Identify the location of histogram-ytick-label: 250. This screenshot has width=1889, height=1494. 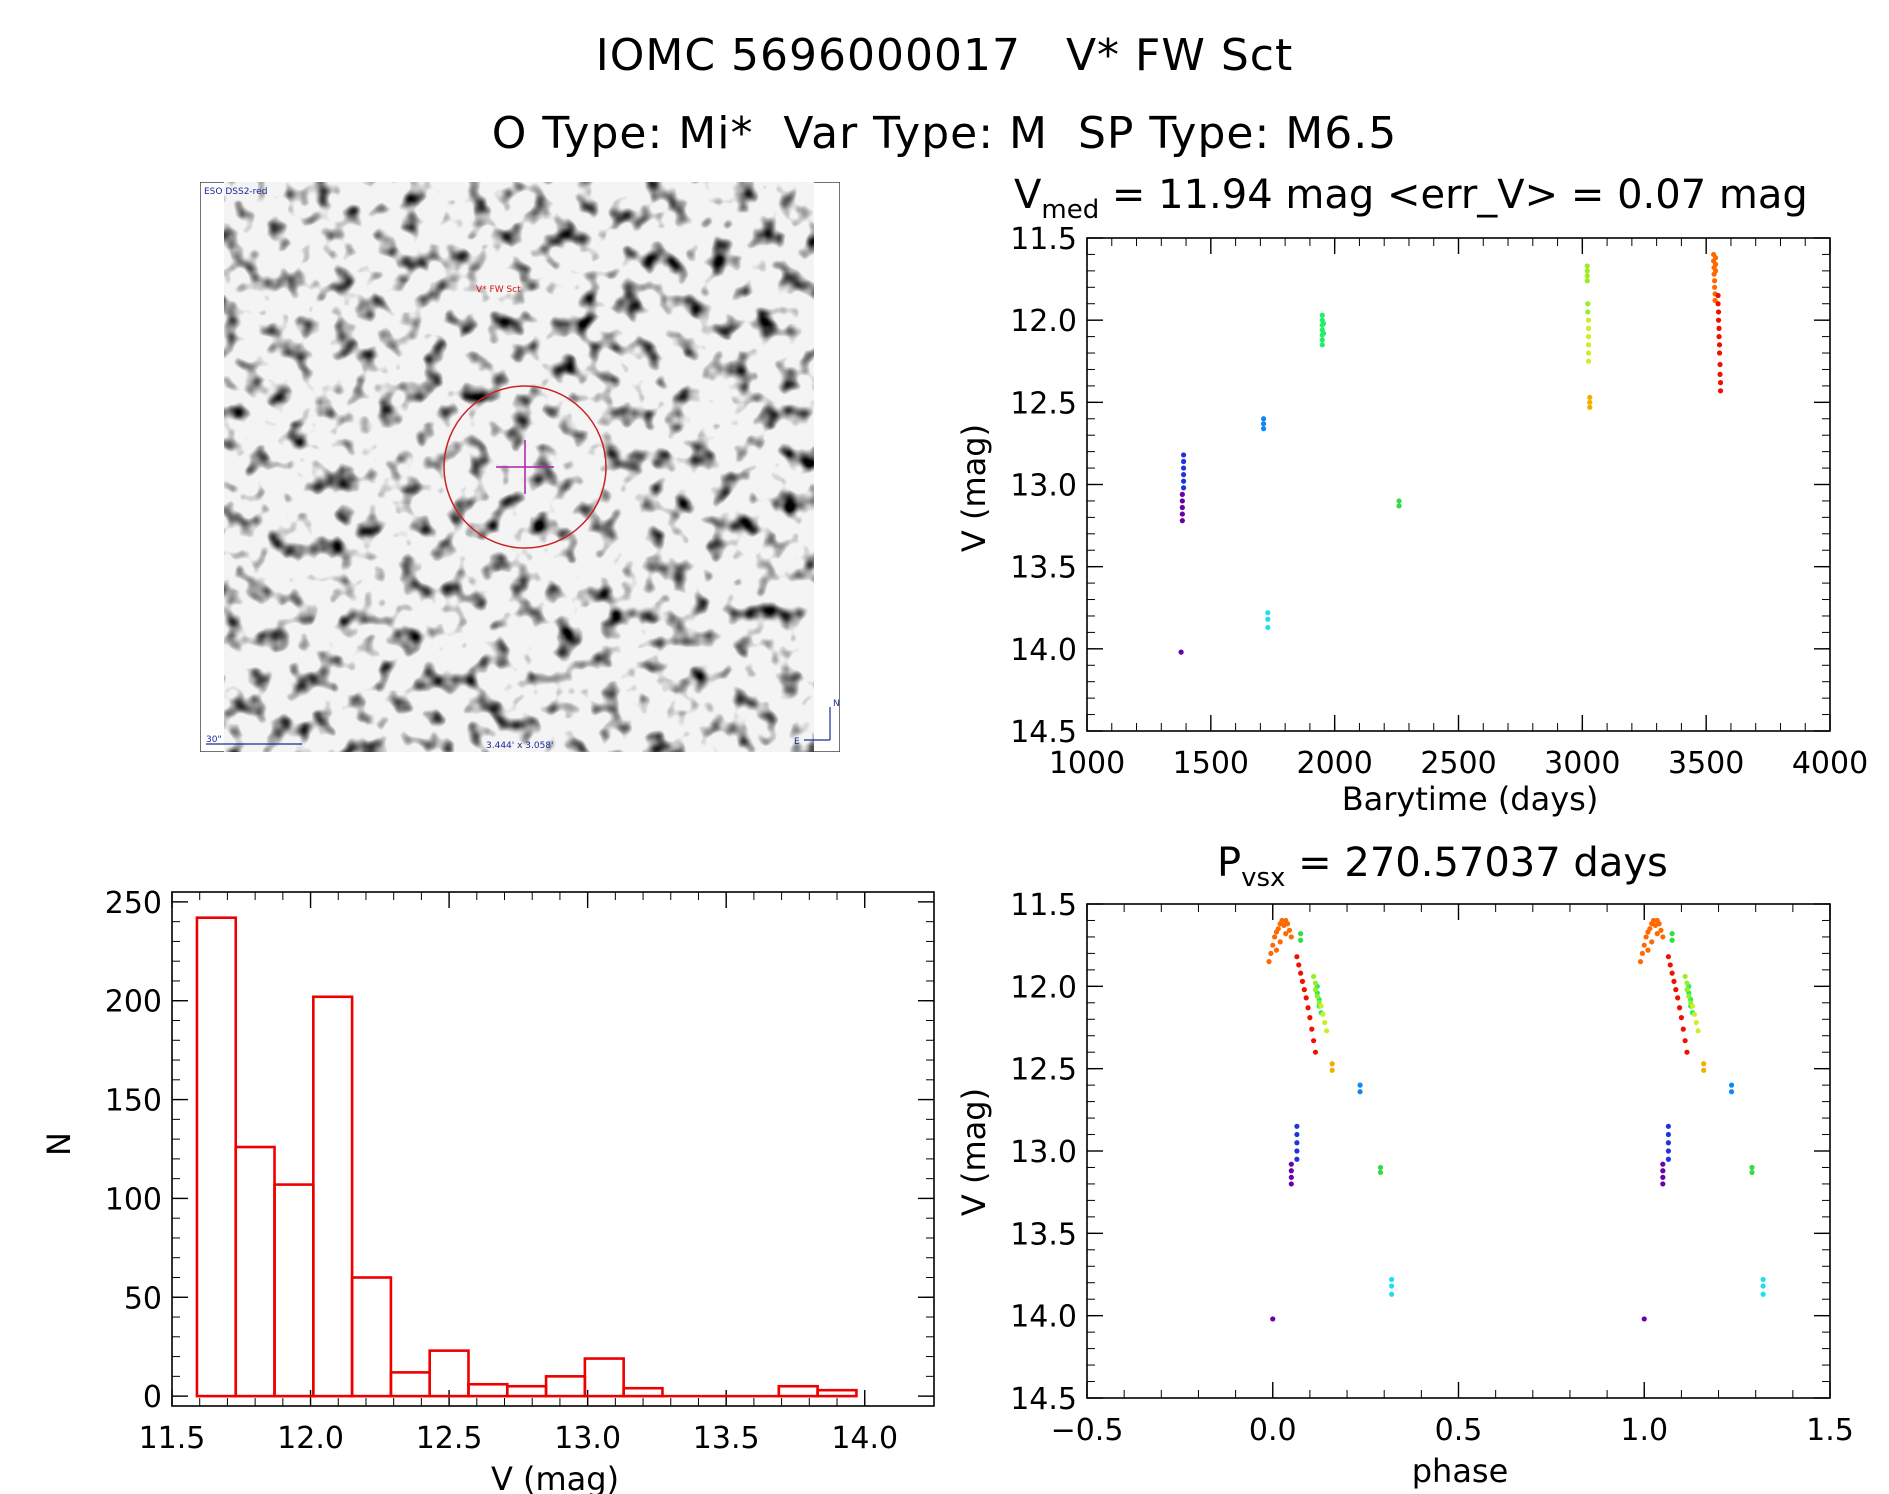
(133, 903).